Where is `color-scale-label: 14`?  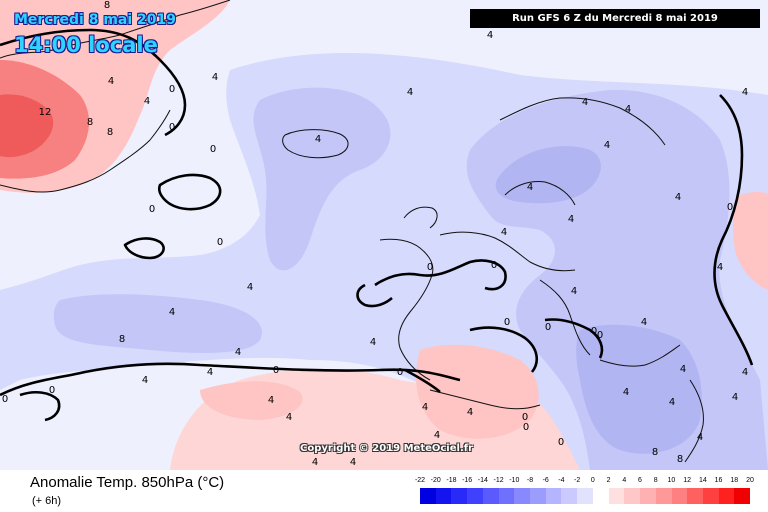
color-scale-label: 14 is located at coordinates (702, 480).